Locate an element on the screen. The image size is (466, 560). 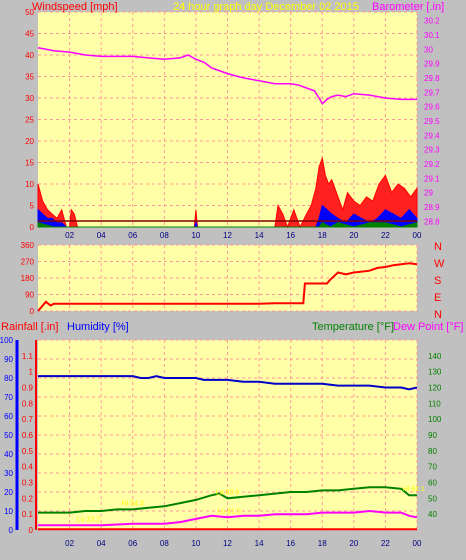
temperature-time-tick-label: 14 is located at coordinates (259, 543).